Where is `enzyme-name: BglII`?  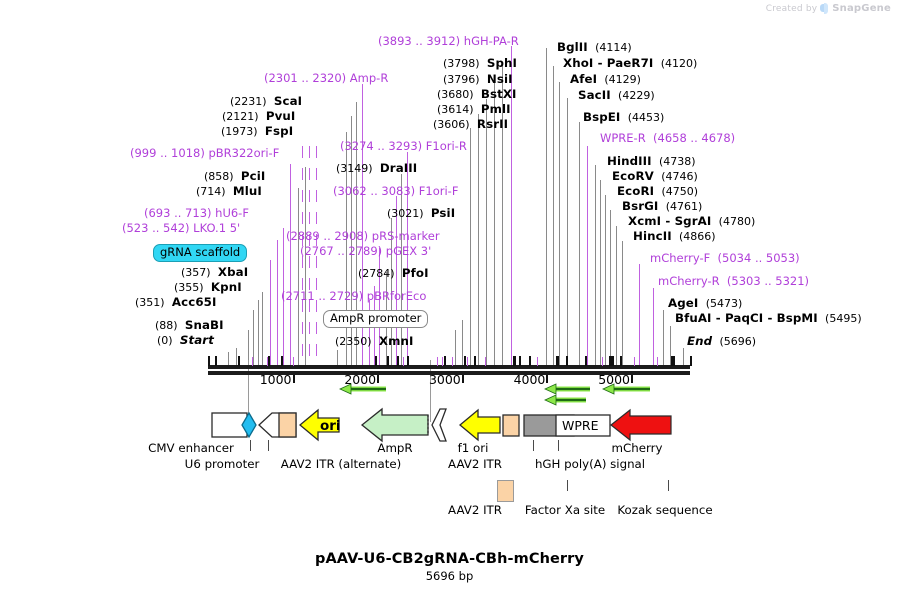 enzyme-name: BglII is located at coordinates (572, 47).